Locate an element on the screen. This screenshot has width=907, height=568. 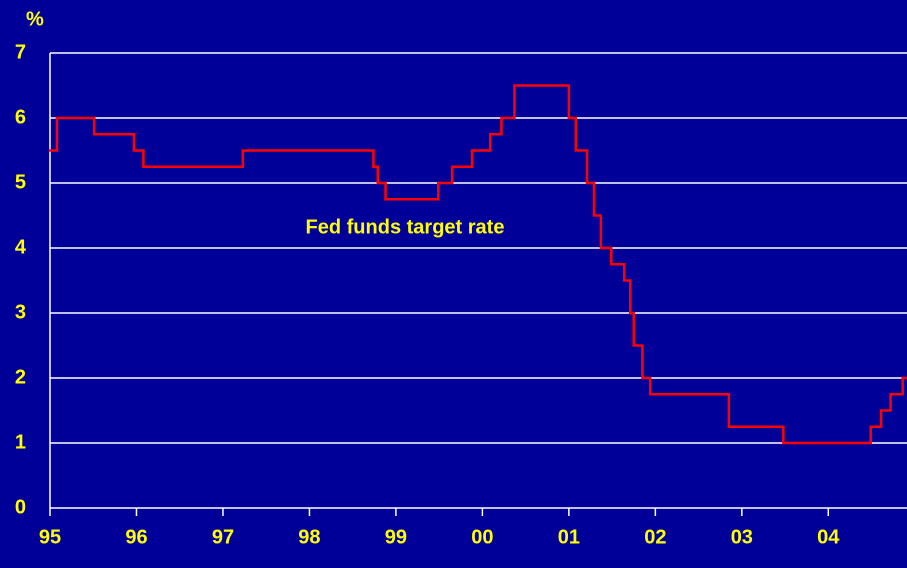
x-tick-label: 02 is located at coordinates (655, 537).